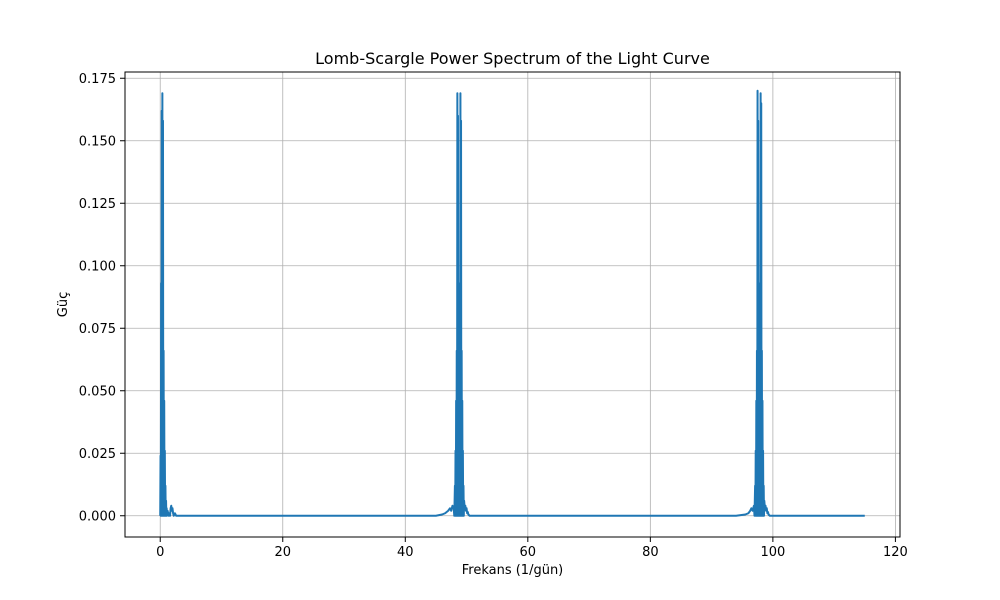 The width and height of the screenshot is (1000, 600). I want to click on y-axis-title: Güç, so click(63, 304).